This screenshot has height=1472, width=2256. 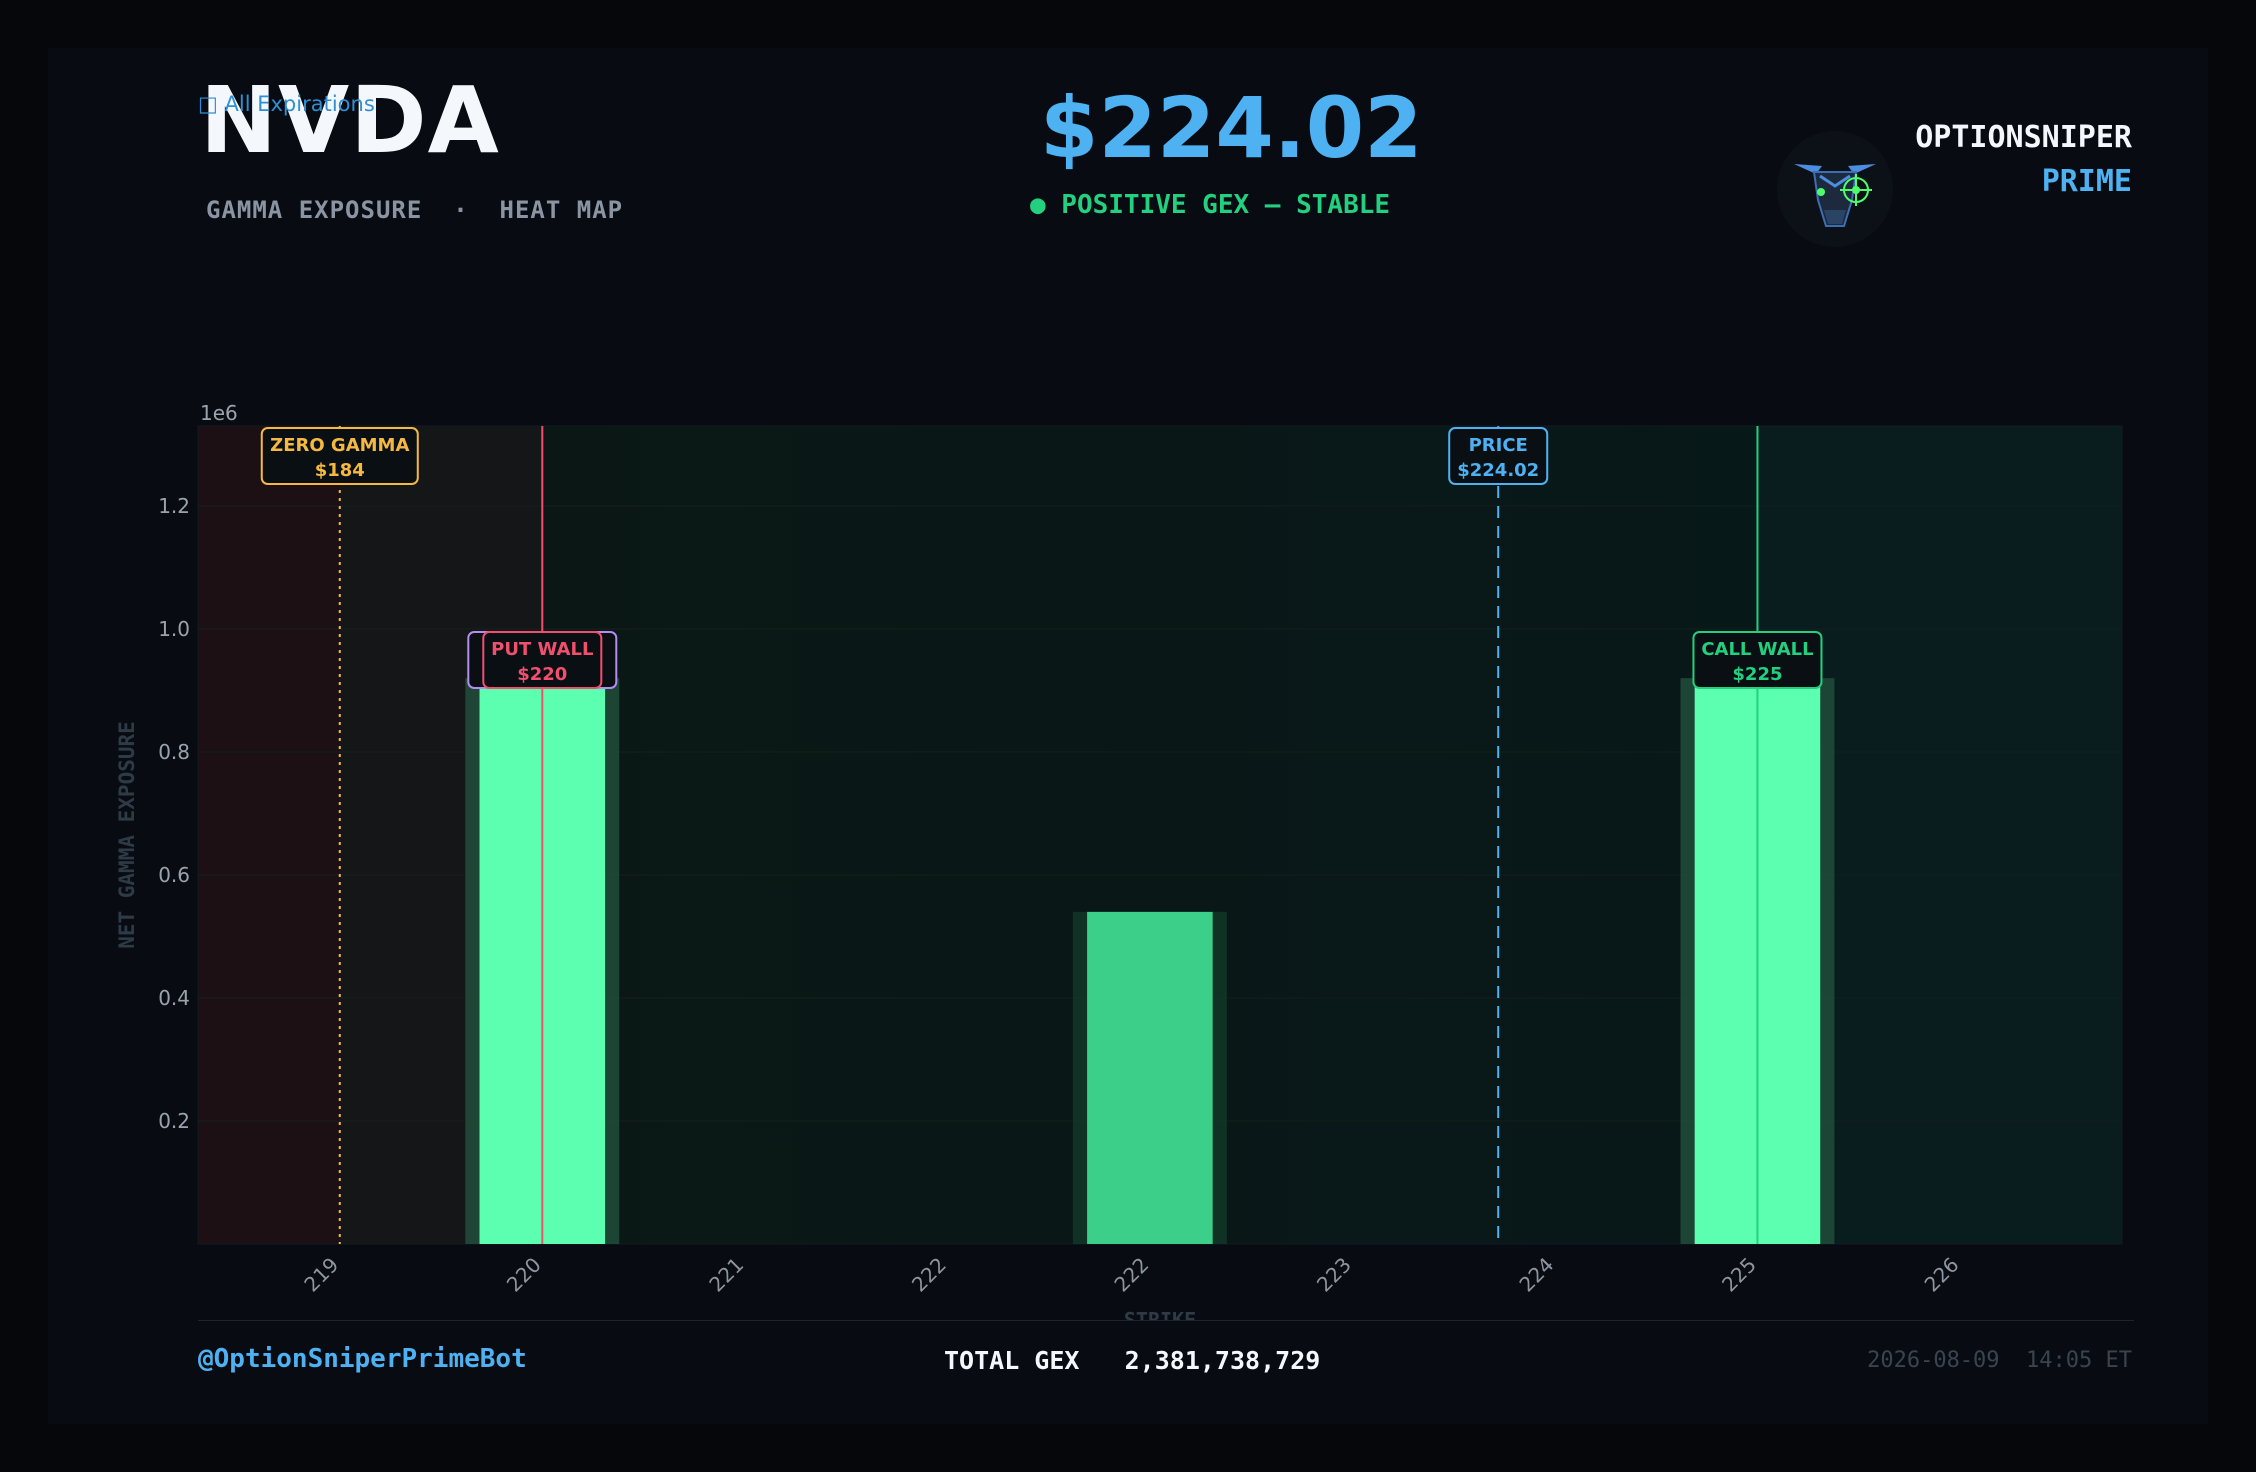 What do you see at coordinates (174, 629) in the screenshot?
I see `y-tick-label: 1.0` at bounding box center [174, 629].